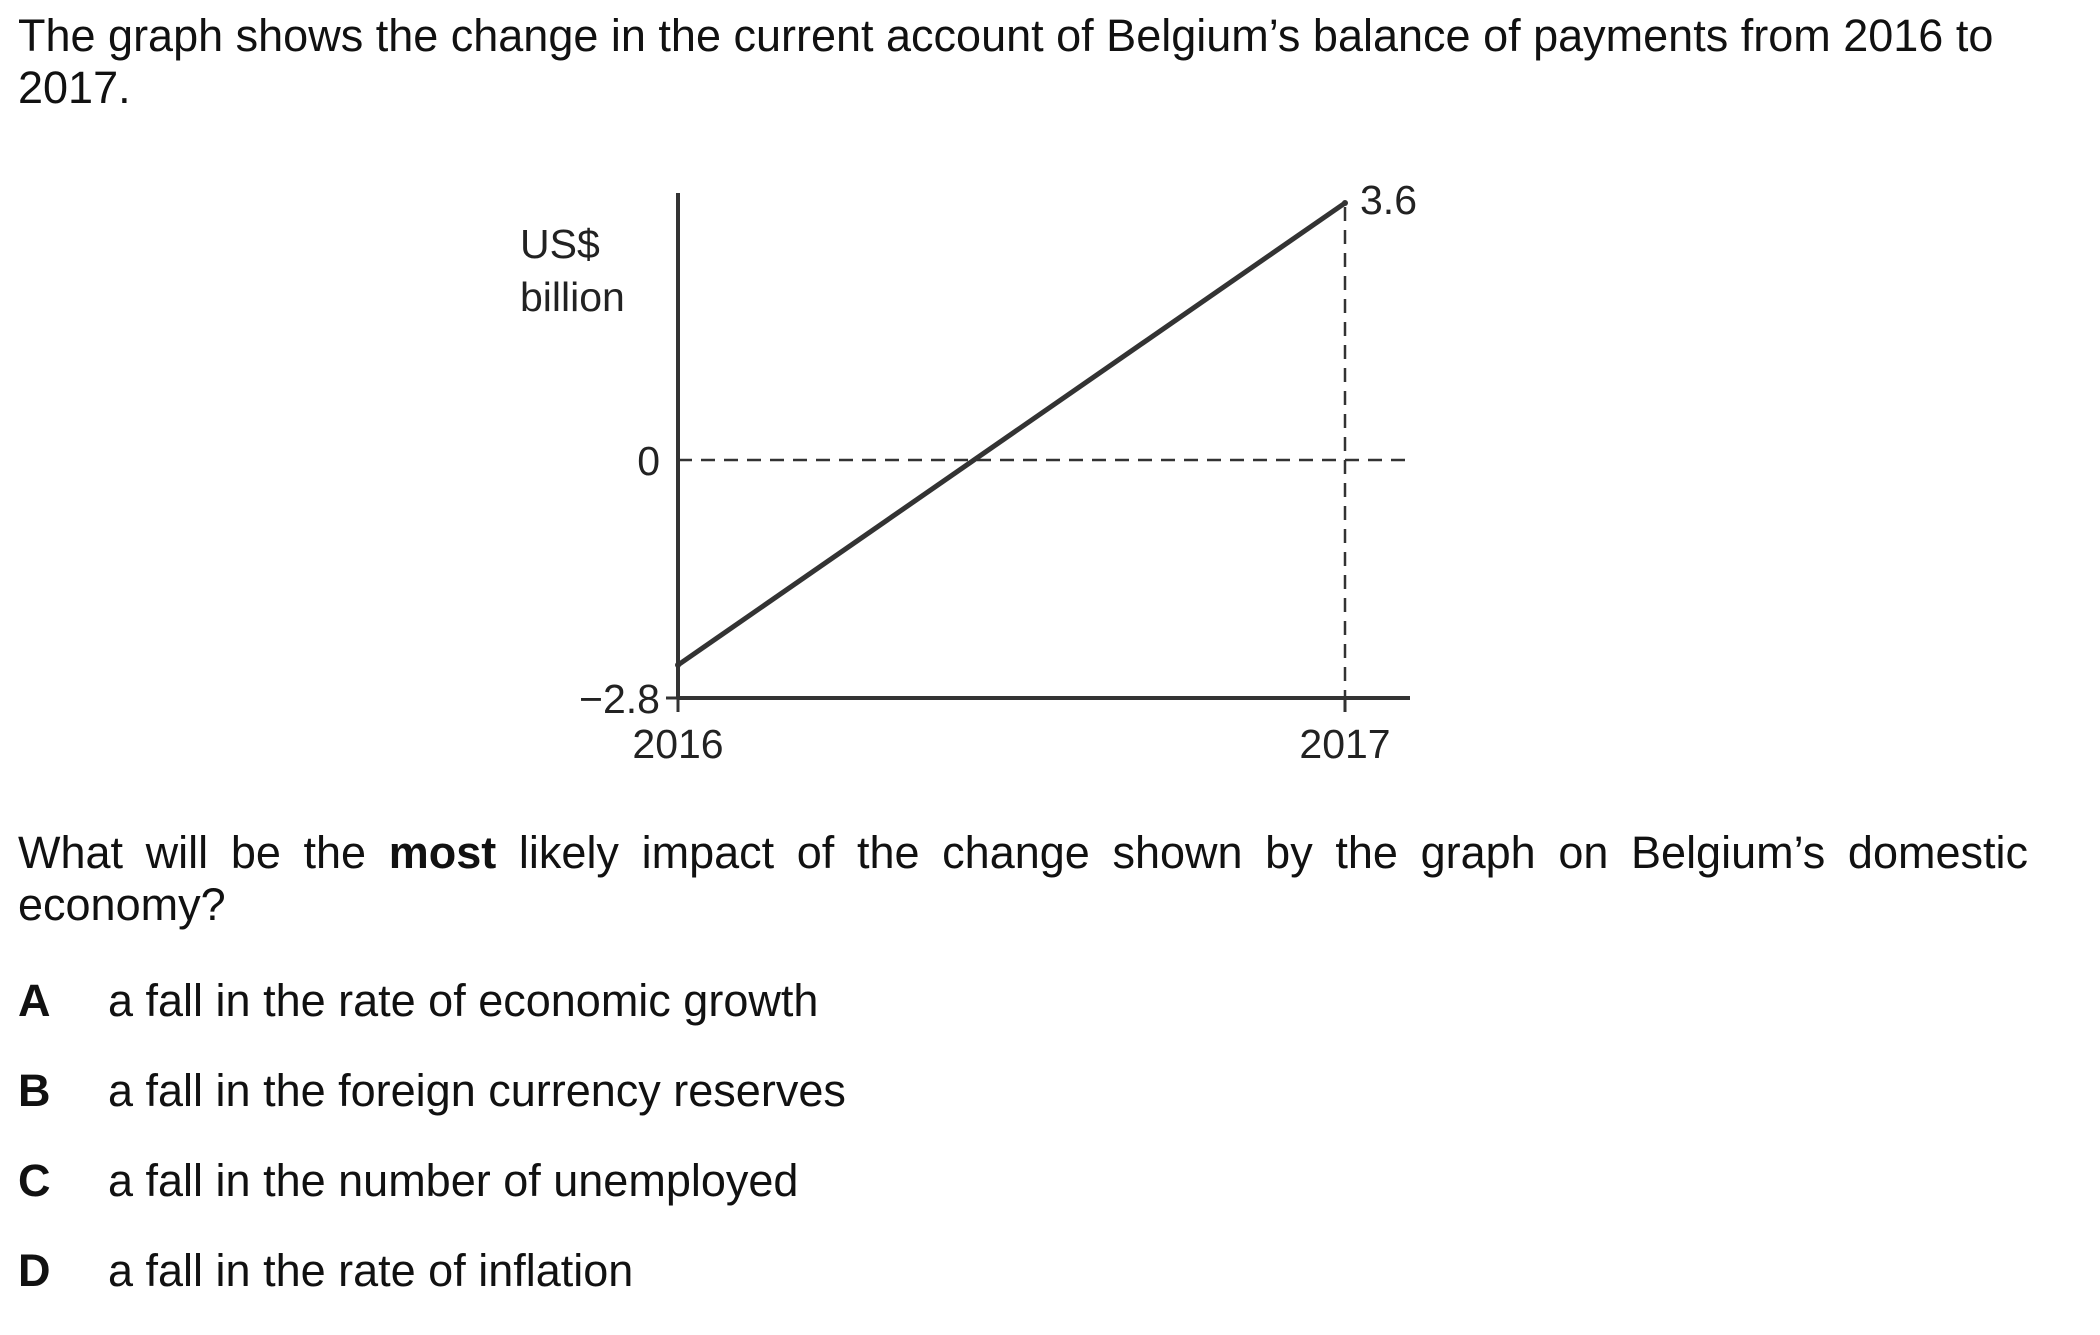 This screenshot has height=1335, width=2100. I want to click on option-c: C a fall in the number of unemployed, so click(718, 1200).